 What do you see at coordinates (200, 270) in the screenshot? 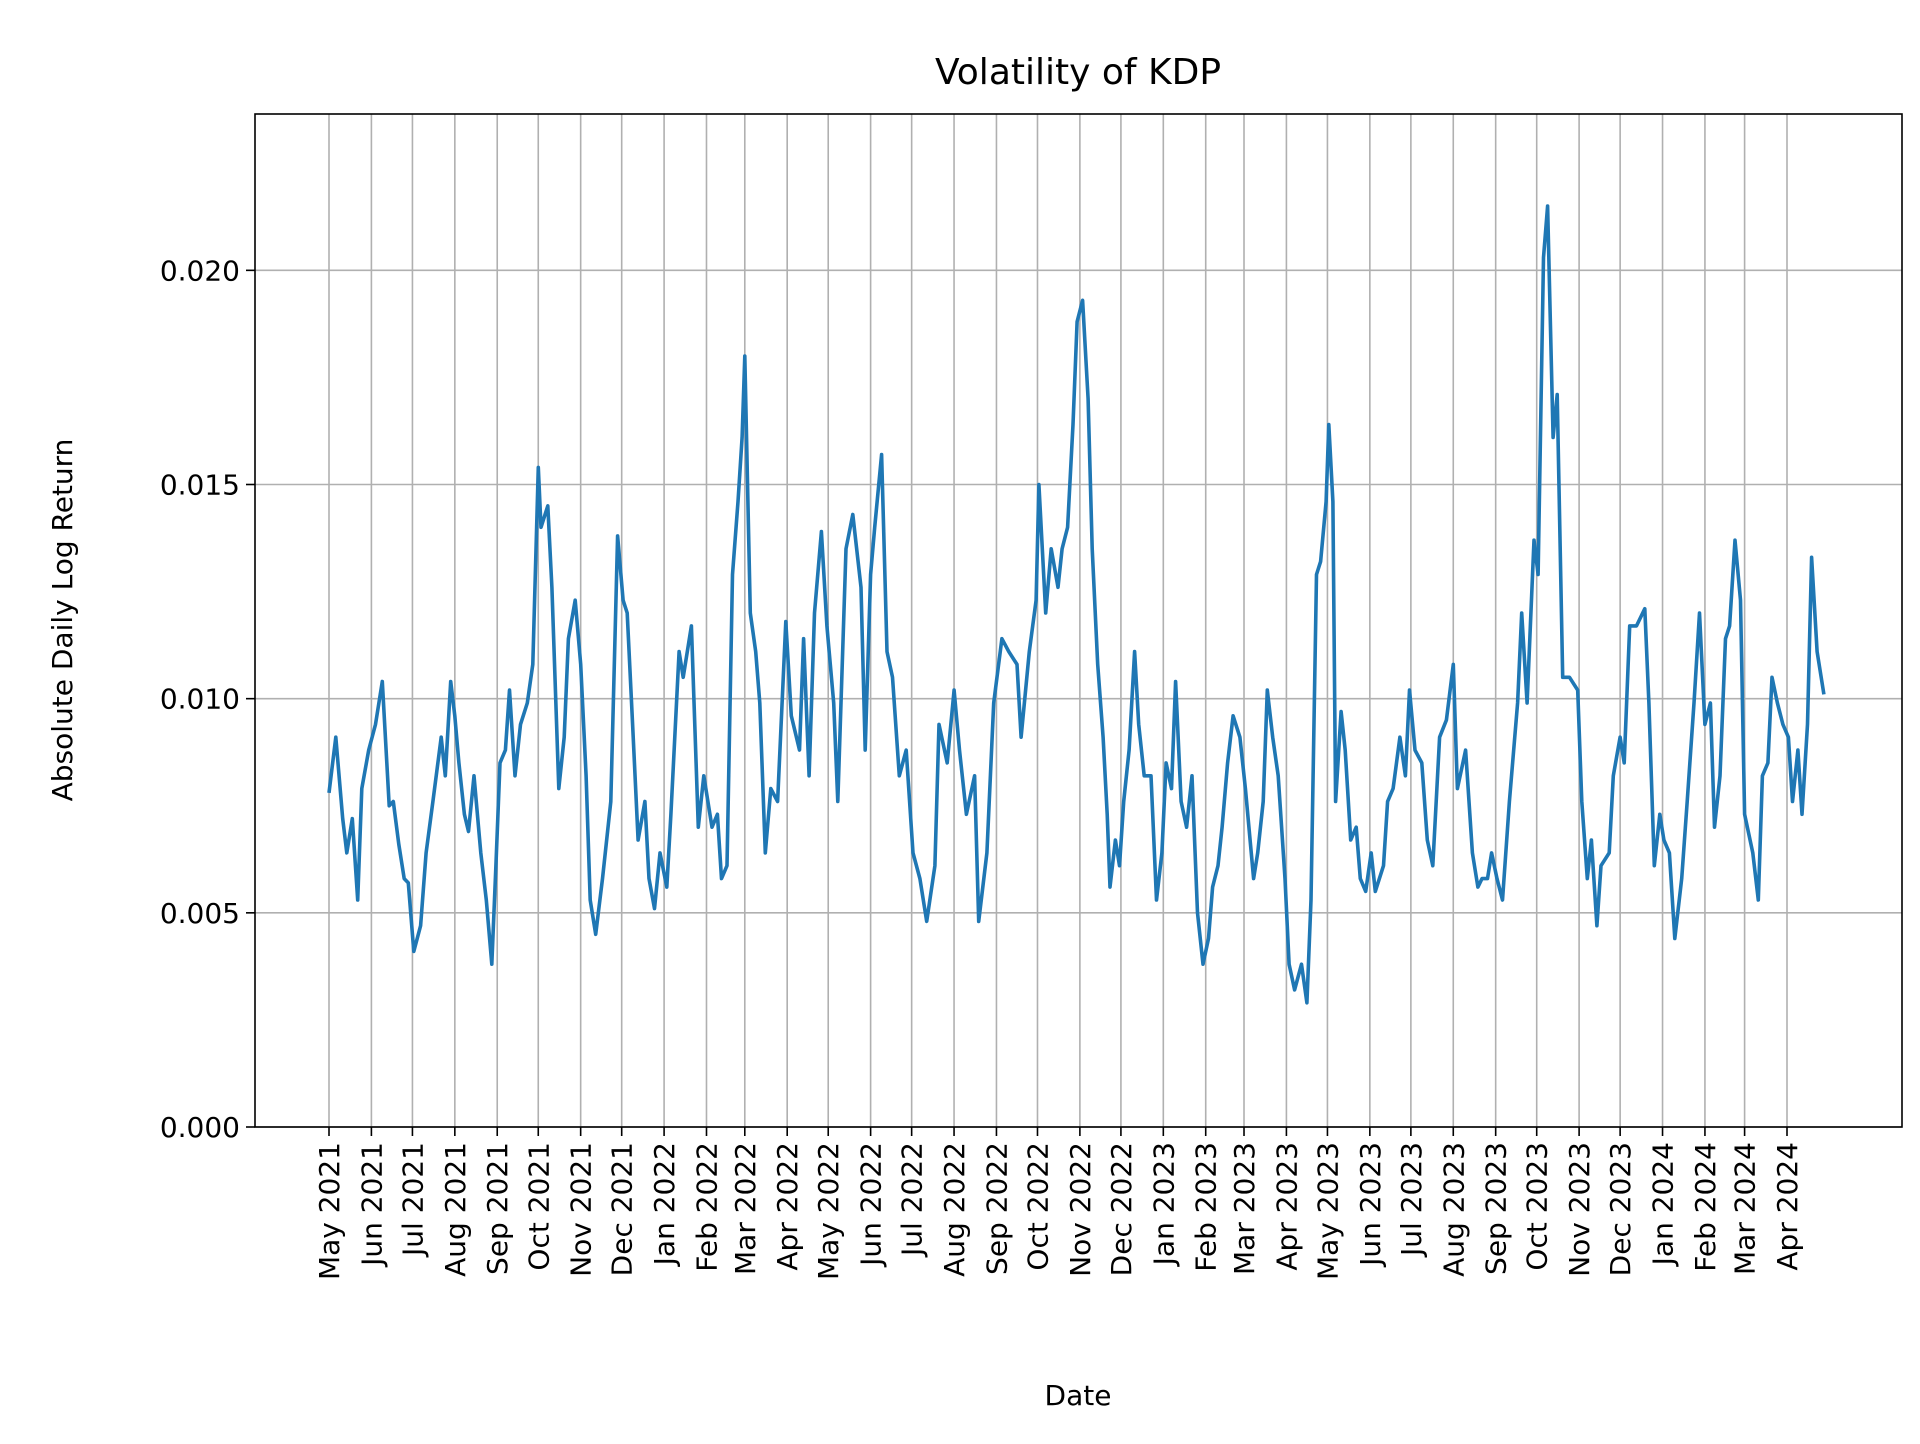
I see `y-tick-label: 0.020` at bounding box center [200, 270].